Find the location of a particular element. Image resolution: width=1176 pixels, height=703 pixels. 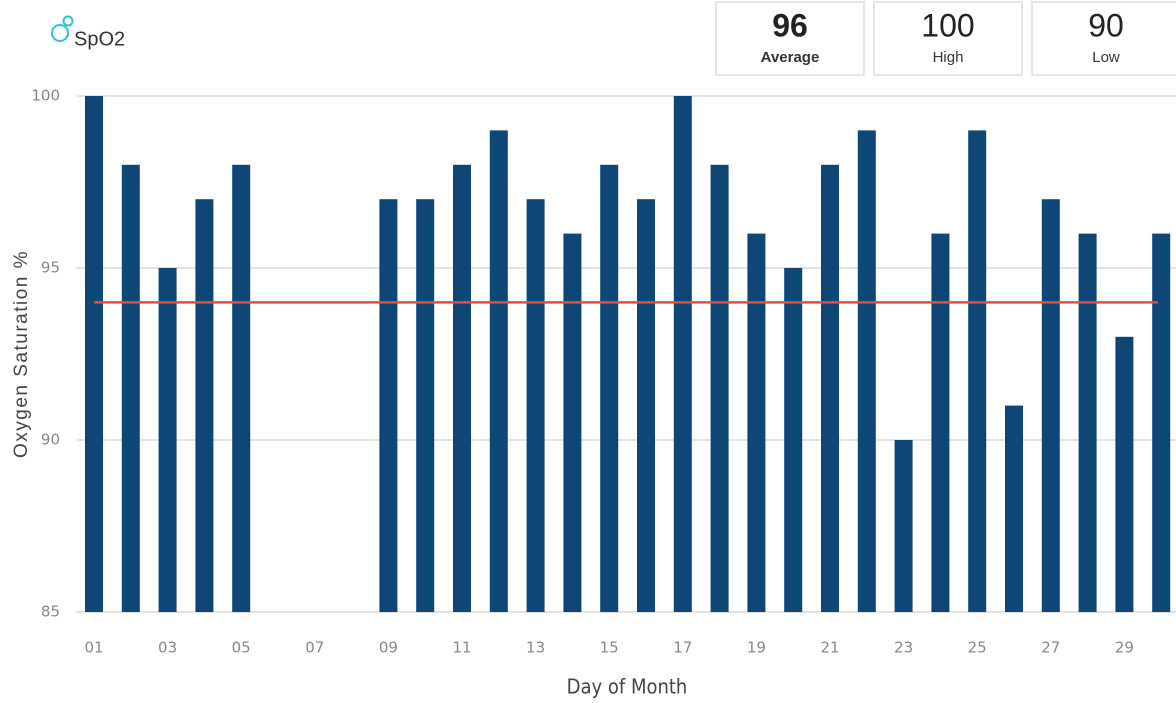

x-axis-label: Day of Month is located at coordinates (627, 687).